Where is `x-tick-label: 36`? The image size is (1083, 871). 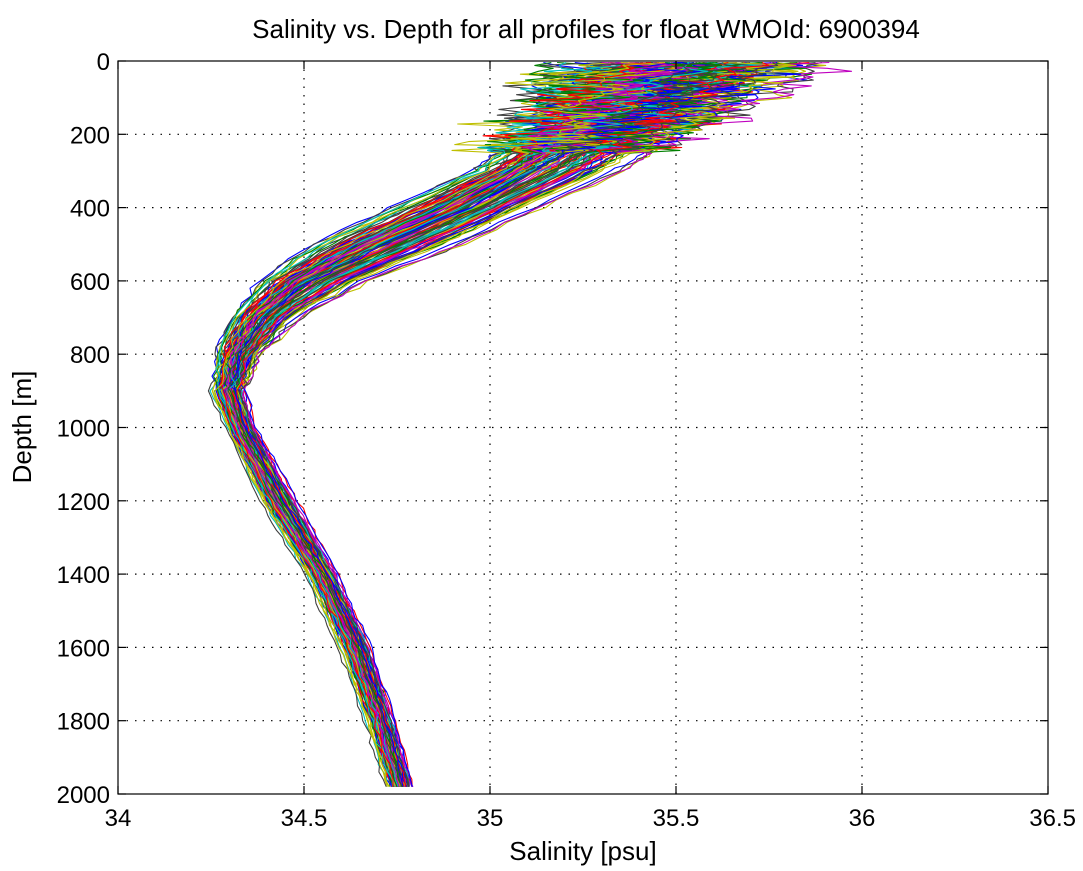
x-tick-label: 36 is located at coordinates (862, 818).